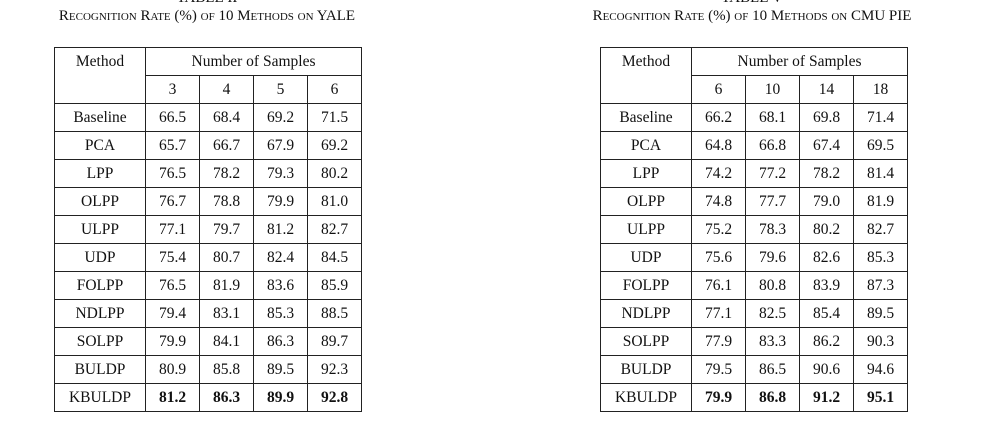 This screenshot has width=992, height=429. What do you see at coordinates (880, 89) in the screenshot?
I see `header-cell: 18` at bounding box center [880, 89].